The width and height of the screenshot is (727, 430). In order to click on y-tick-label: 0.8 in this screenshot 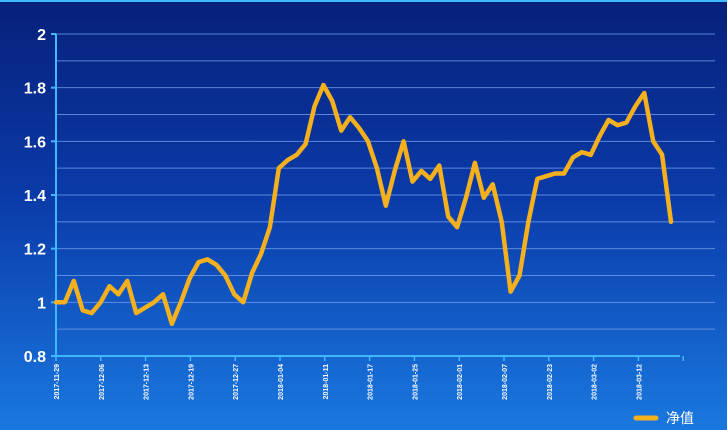, I will do `click(35, 357)`.